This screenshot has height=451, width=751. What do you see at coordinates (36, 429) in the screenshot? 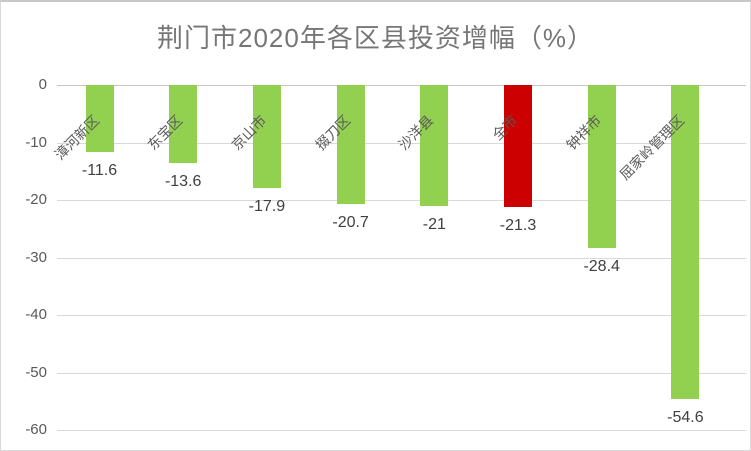
I see `y-tick-label: -60` at bounding box center [36, 429].